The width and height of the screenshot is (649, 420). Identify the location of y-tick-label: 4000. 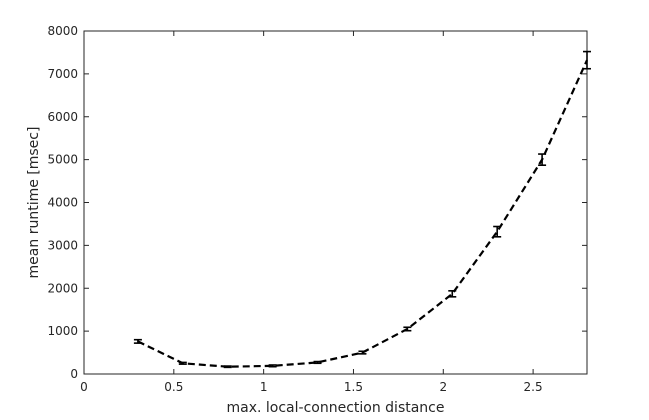
(62, 203).